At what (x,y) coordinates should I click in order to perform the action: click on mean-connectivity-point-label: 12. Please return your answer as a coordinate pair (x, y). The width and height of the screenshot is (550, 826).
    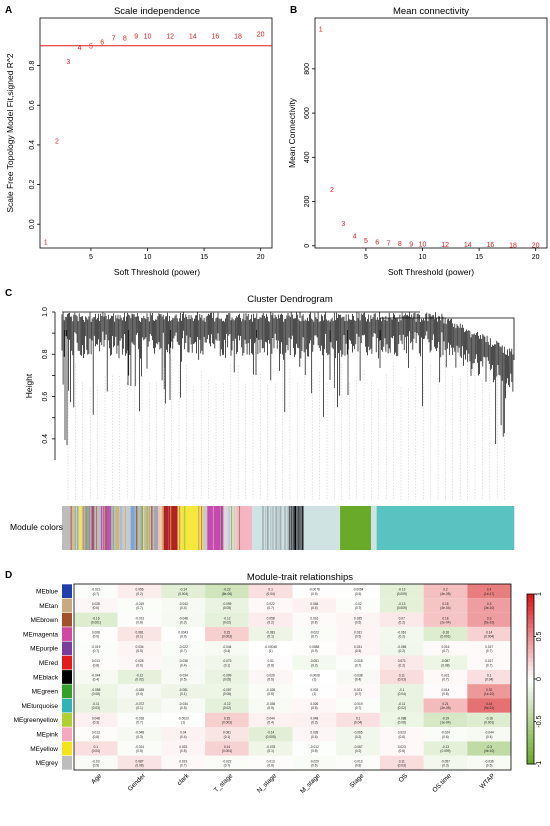
    Looking at the image, I should click on (445, 245).